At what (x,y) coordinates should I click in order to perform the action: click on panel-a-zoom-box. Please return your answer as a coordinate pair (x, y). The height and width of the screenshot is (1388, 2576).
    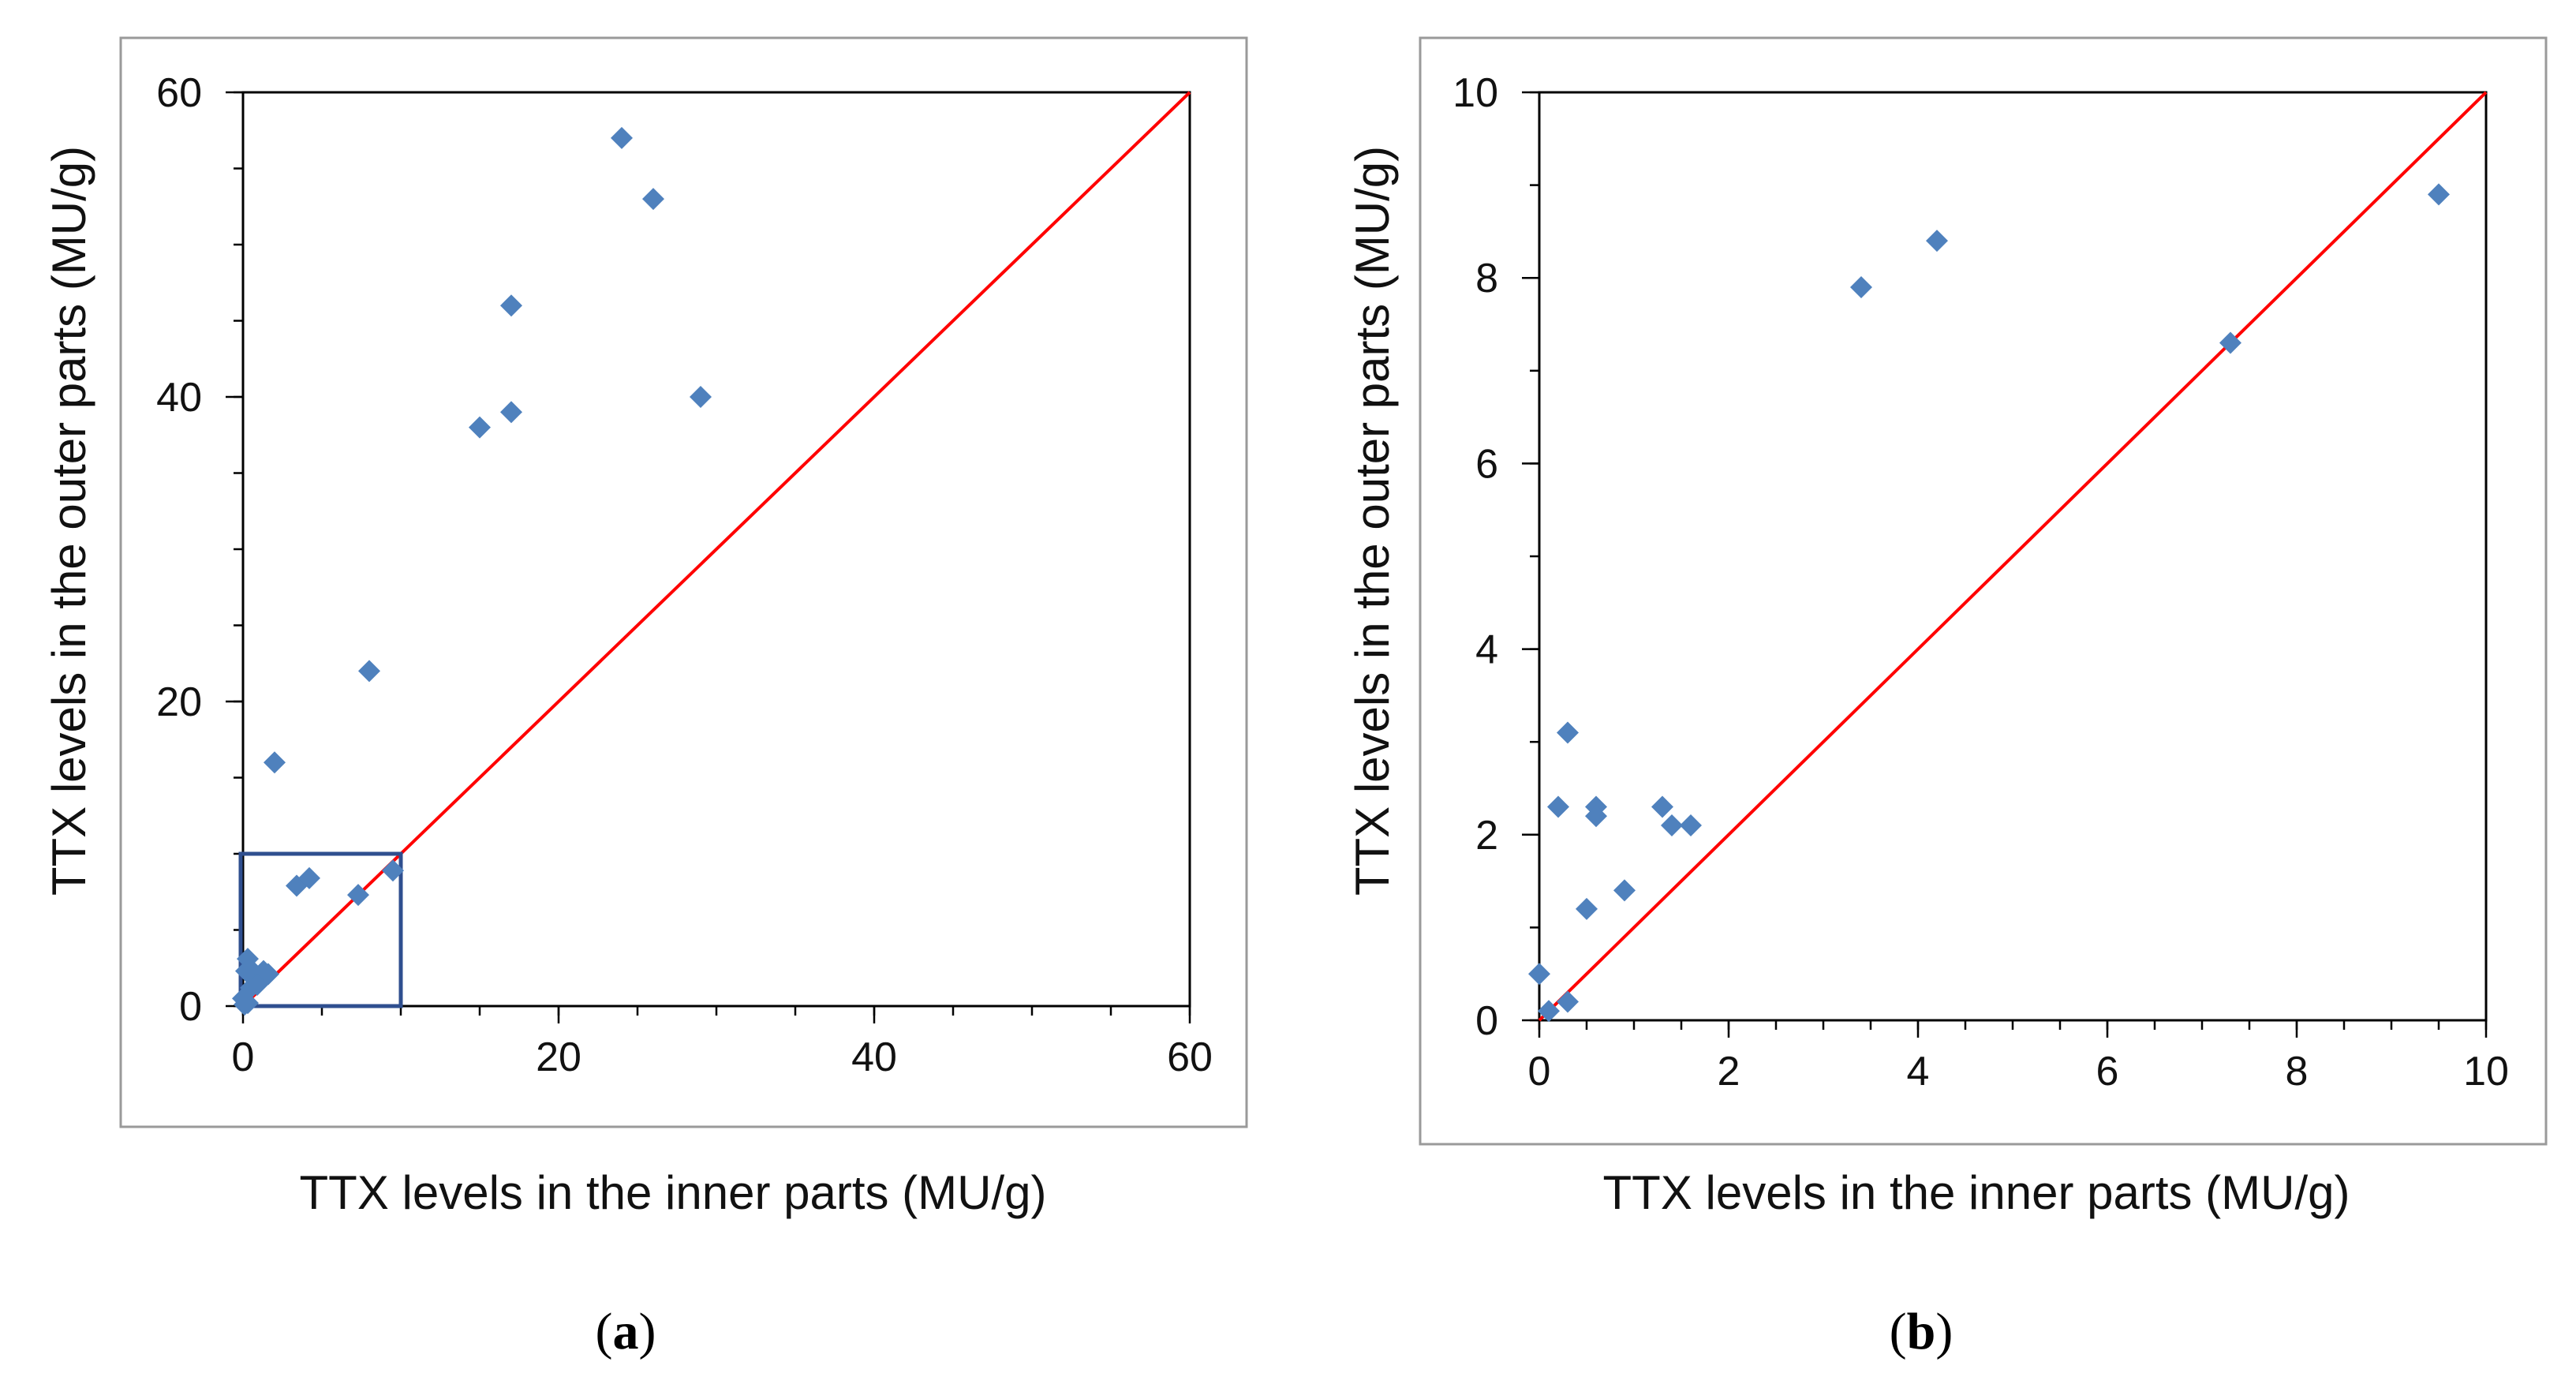
    Looking at the image, I should click on (320, 930).